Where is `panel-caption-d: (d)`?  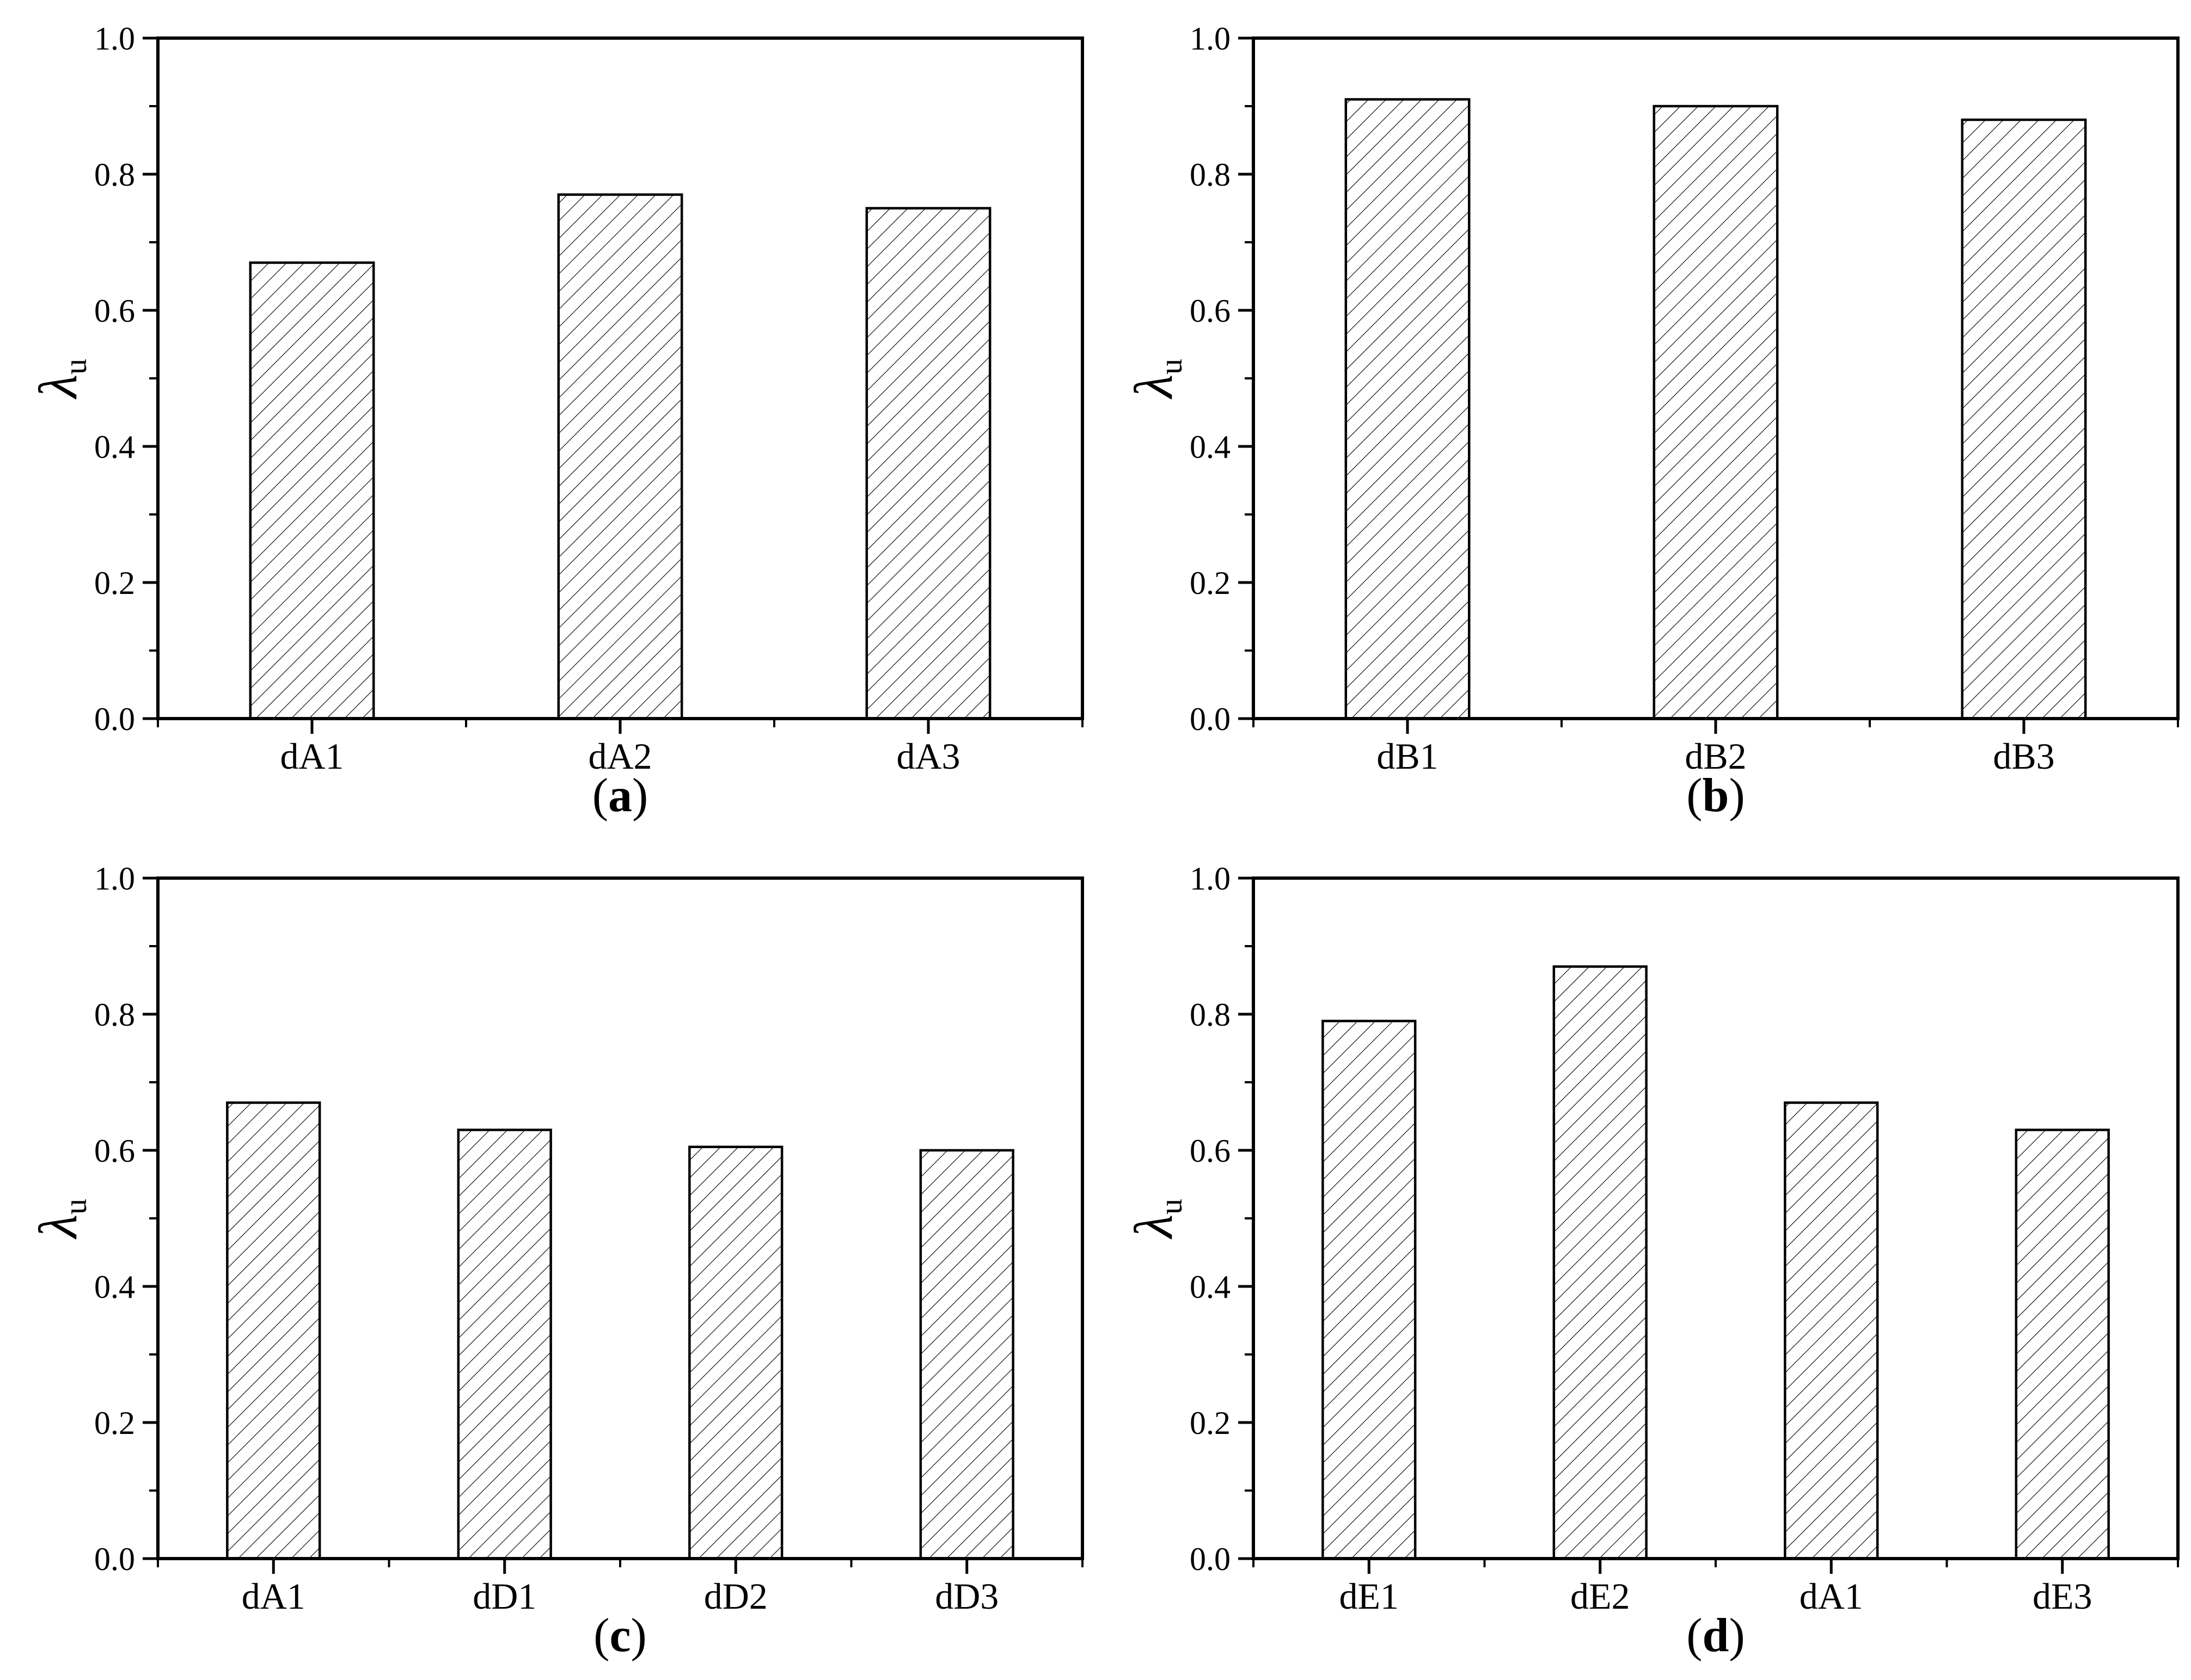 panel-caption-d: (d) is located at coordinates (1715, 1636).